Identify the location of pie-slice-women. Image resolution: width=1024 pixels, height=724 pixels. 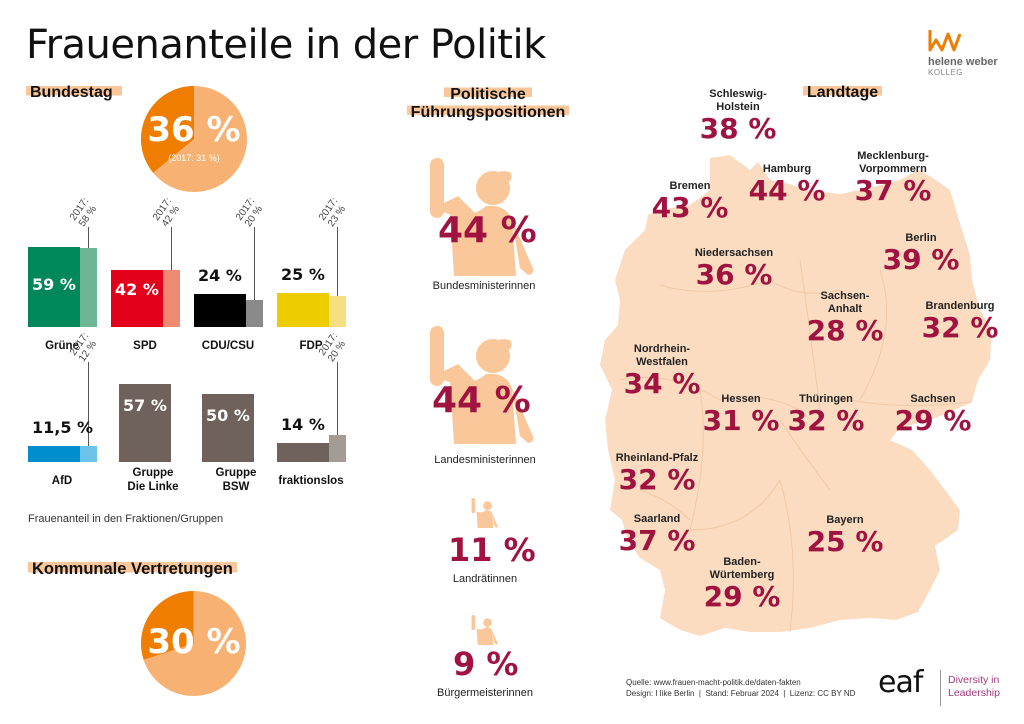
(167, 129).